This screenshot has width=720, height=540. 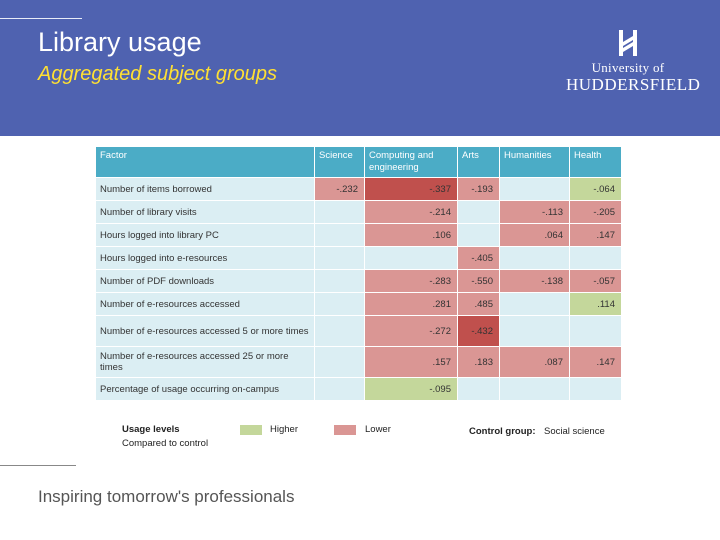 I want to click on slide-title: Library usage, so click(x=120, y=42).